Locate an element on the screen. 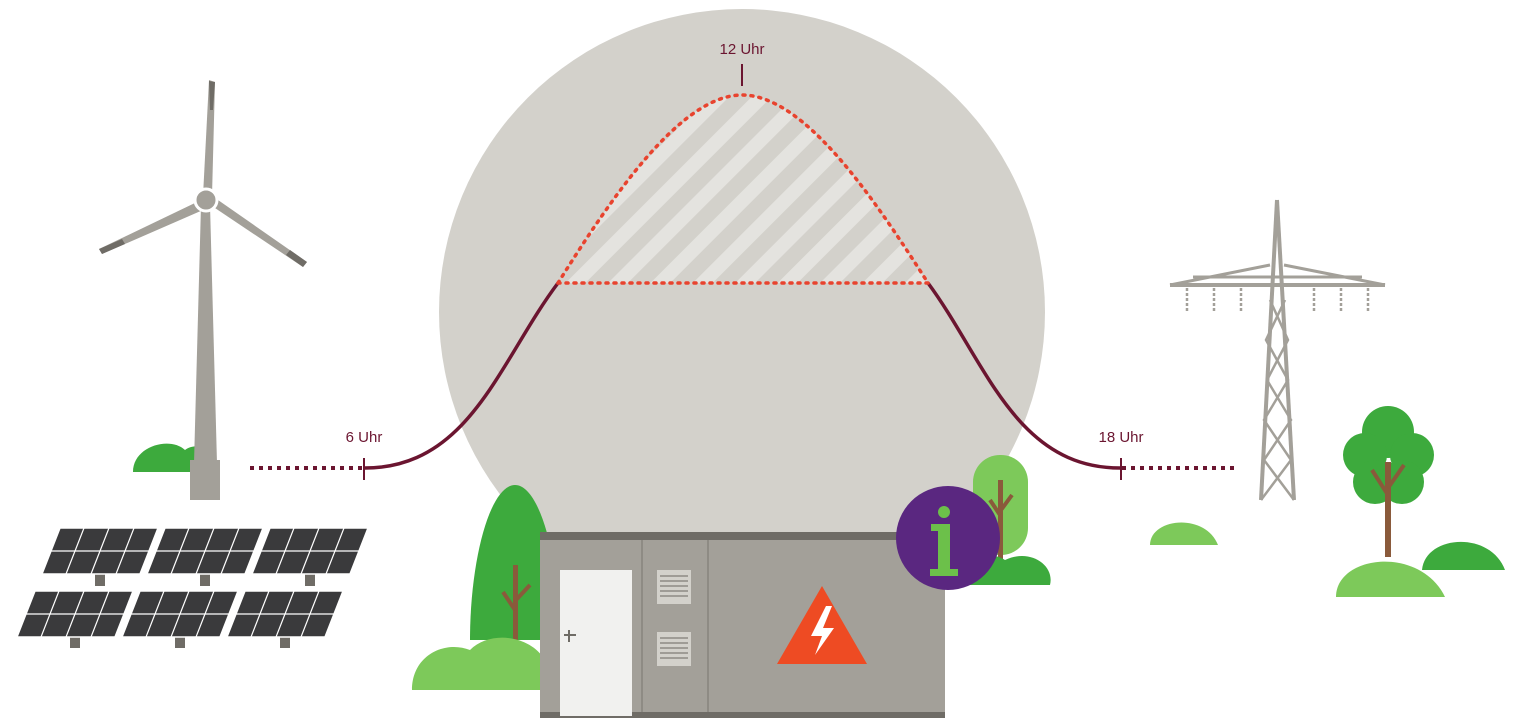  tree-right-icon is located at coordinates (1420, 501).